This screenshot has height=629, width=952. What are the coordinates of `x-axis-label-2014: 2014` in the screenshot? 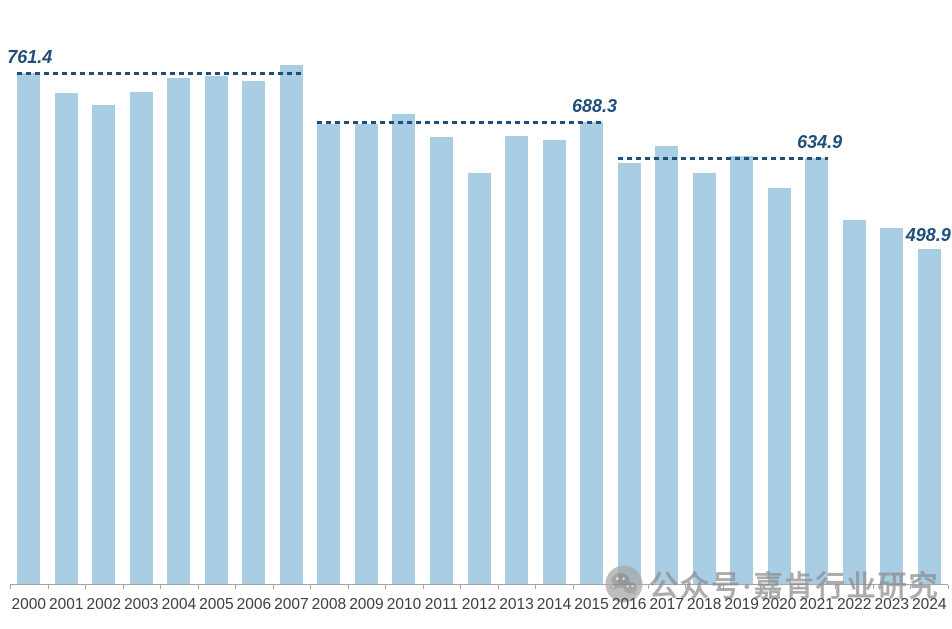 It's located at (554, 604).